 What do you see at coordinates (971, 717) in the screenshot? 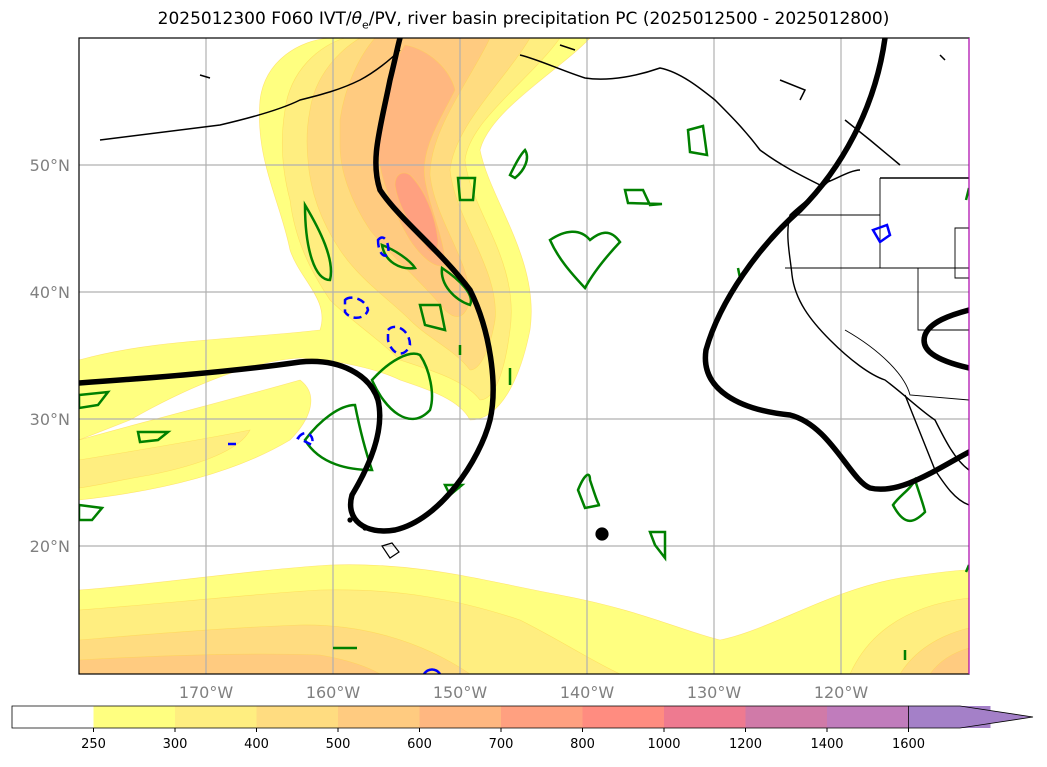
I see `colorbar-extend-arrow` at bounding box center [971, 717].